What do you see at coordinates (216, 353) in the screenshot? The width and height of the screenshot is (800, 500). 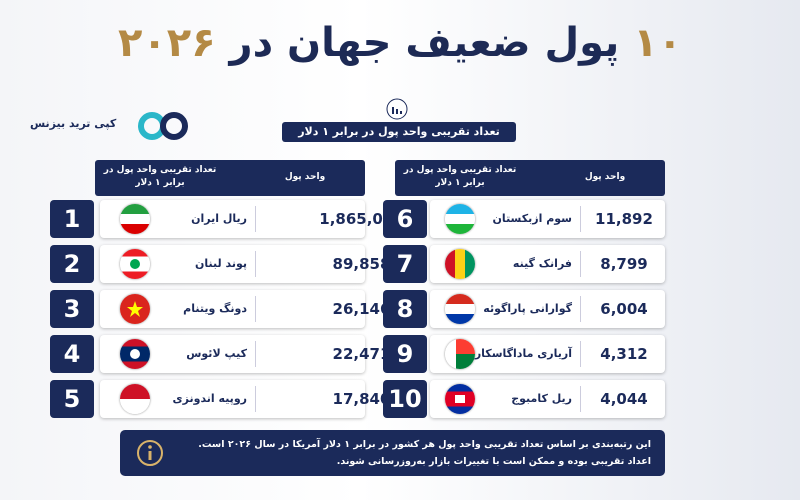 I see `currency-name: کیپ لائوس` at bounding box center [216, 353].